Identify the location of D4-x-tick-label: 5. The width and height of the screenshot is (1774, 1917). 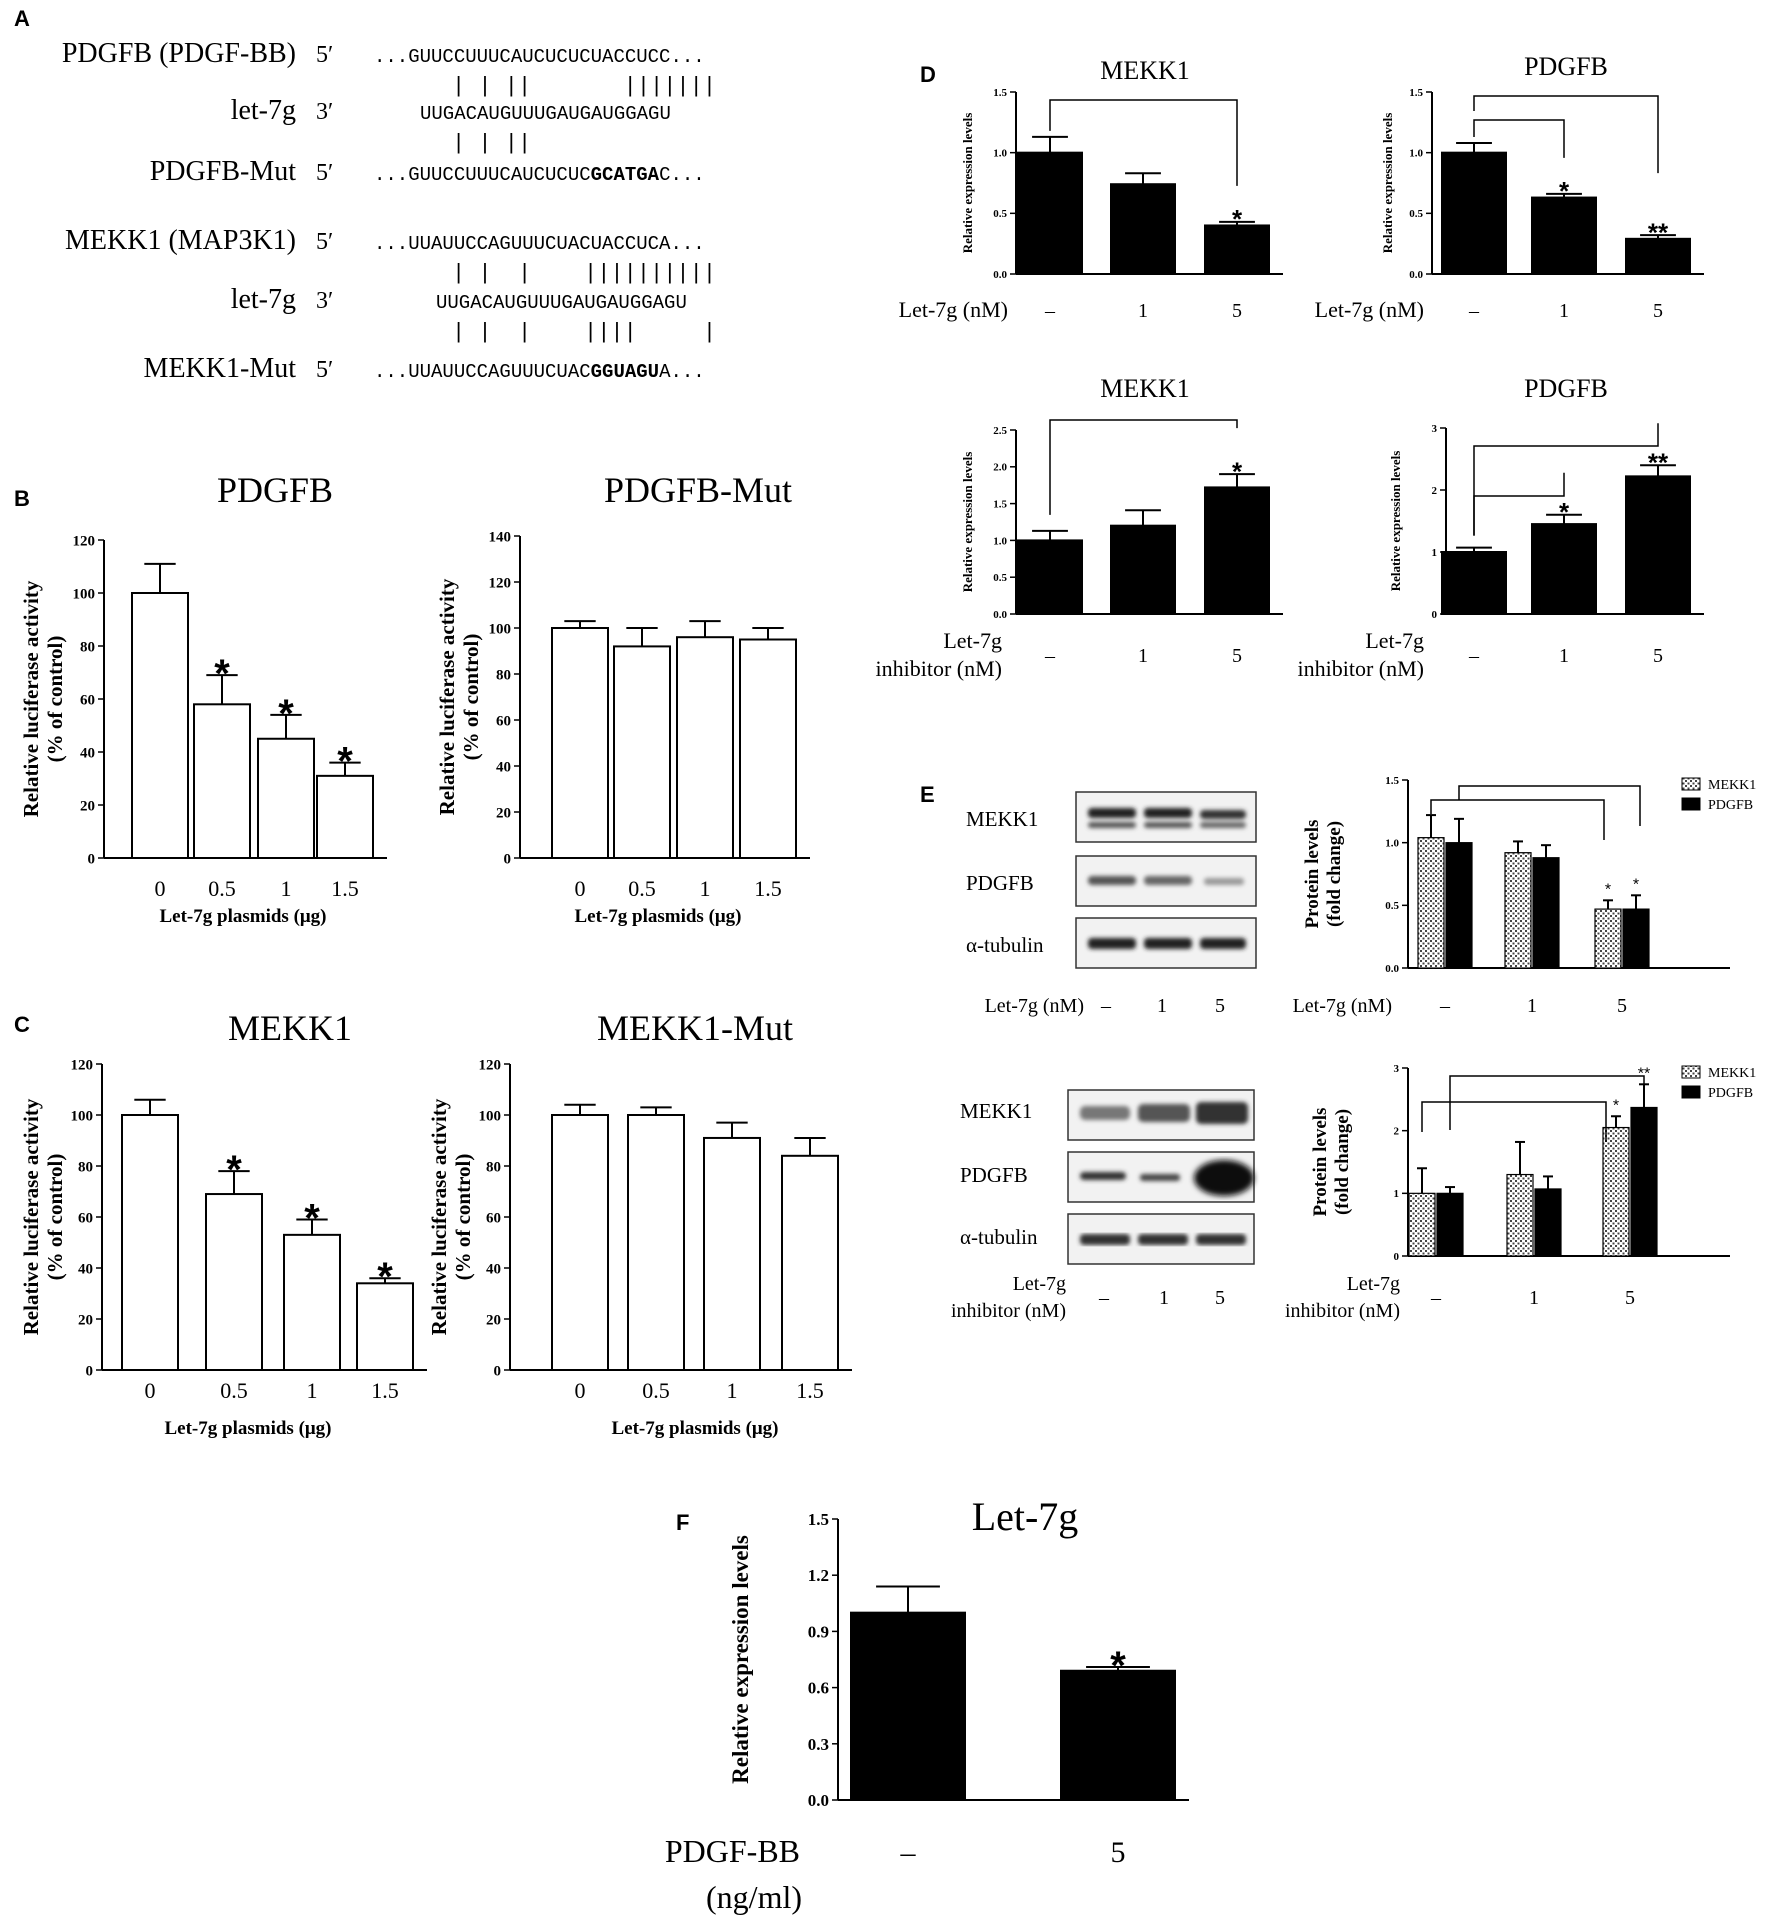
(1658, 656).